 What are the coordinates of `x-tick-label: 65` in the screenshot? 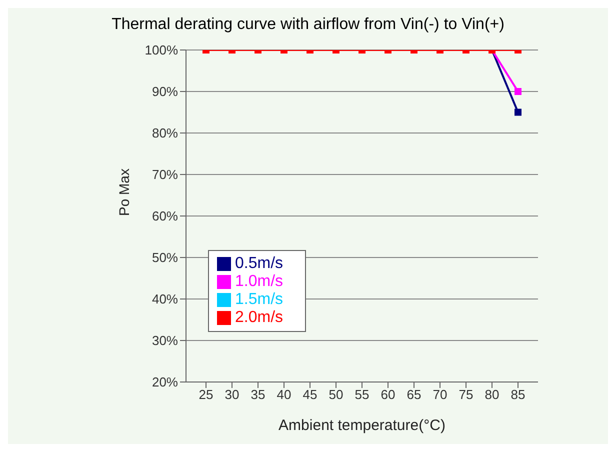 It's located at (414, 394).